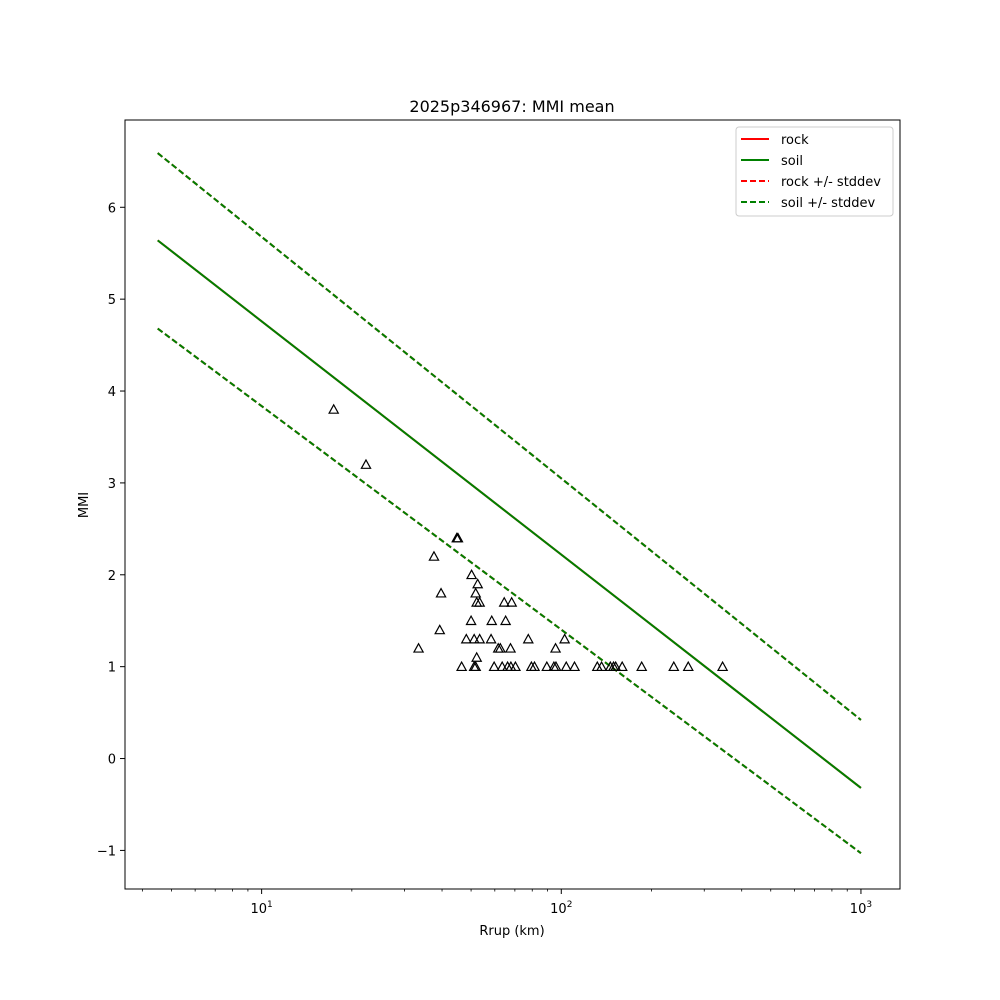 Image resolution: width=1000 pixels, height=1000 pixels. What do you see at coordinates (112, 760) in the screenshot?
I see `y-tick-label: 0` at bounding box center [112, 760].